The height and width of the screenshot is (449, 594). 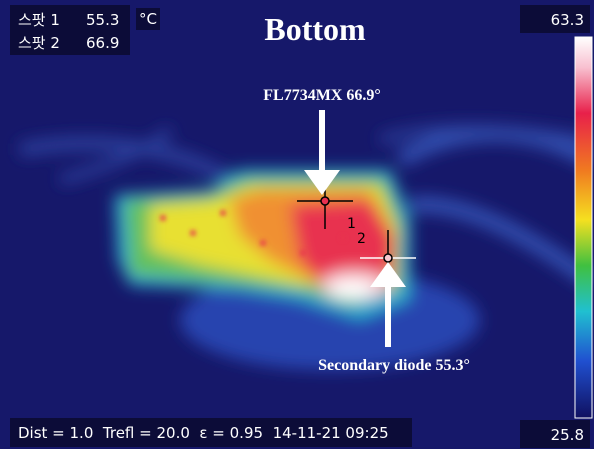 I want to click on annotation: Secondary diode 55.3°, so click(x=394, y=365).